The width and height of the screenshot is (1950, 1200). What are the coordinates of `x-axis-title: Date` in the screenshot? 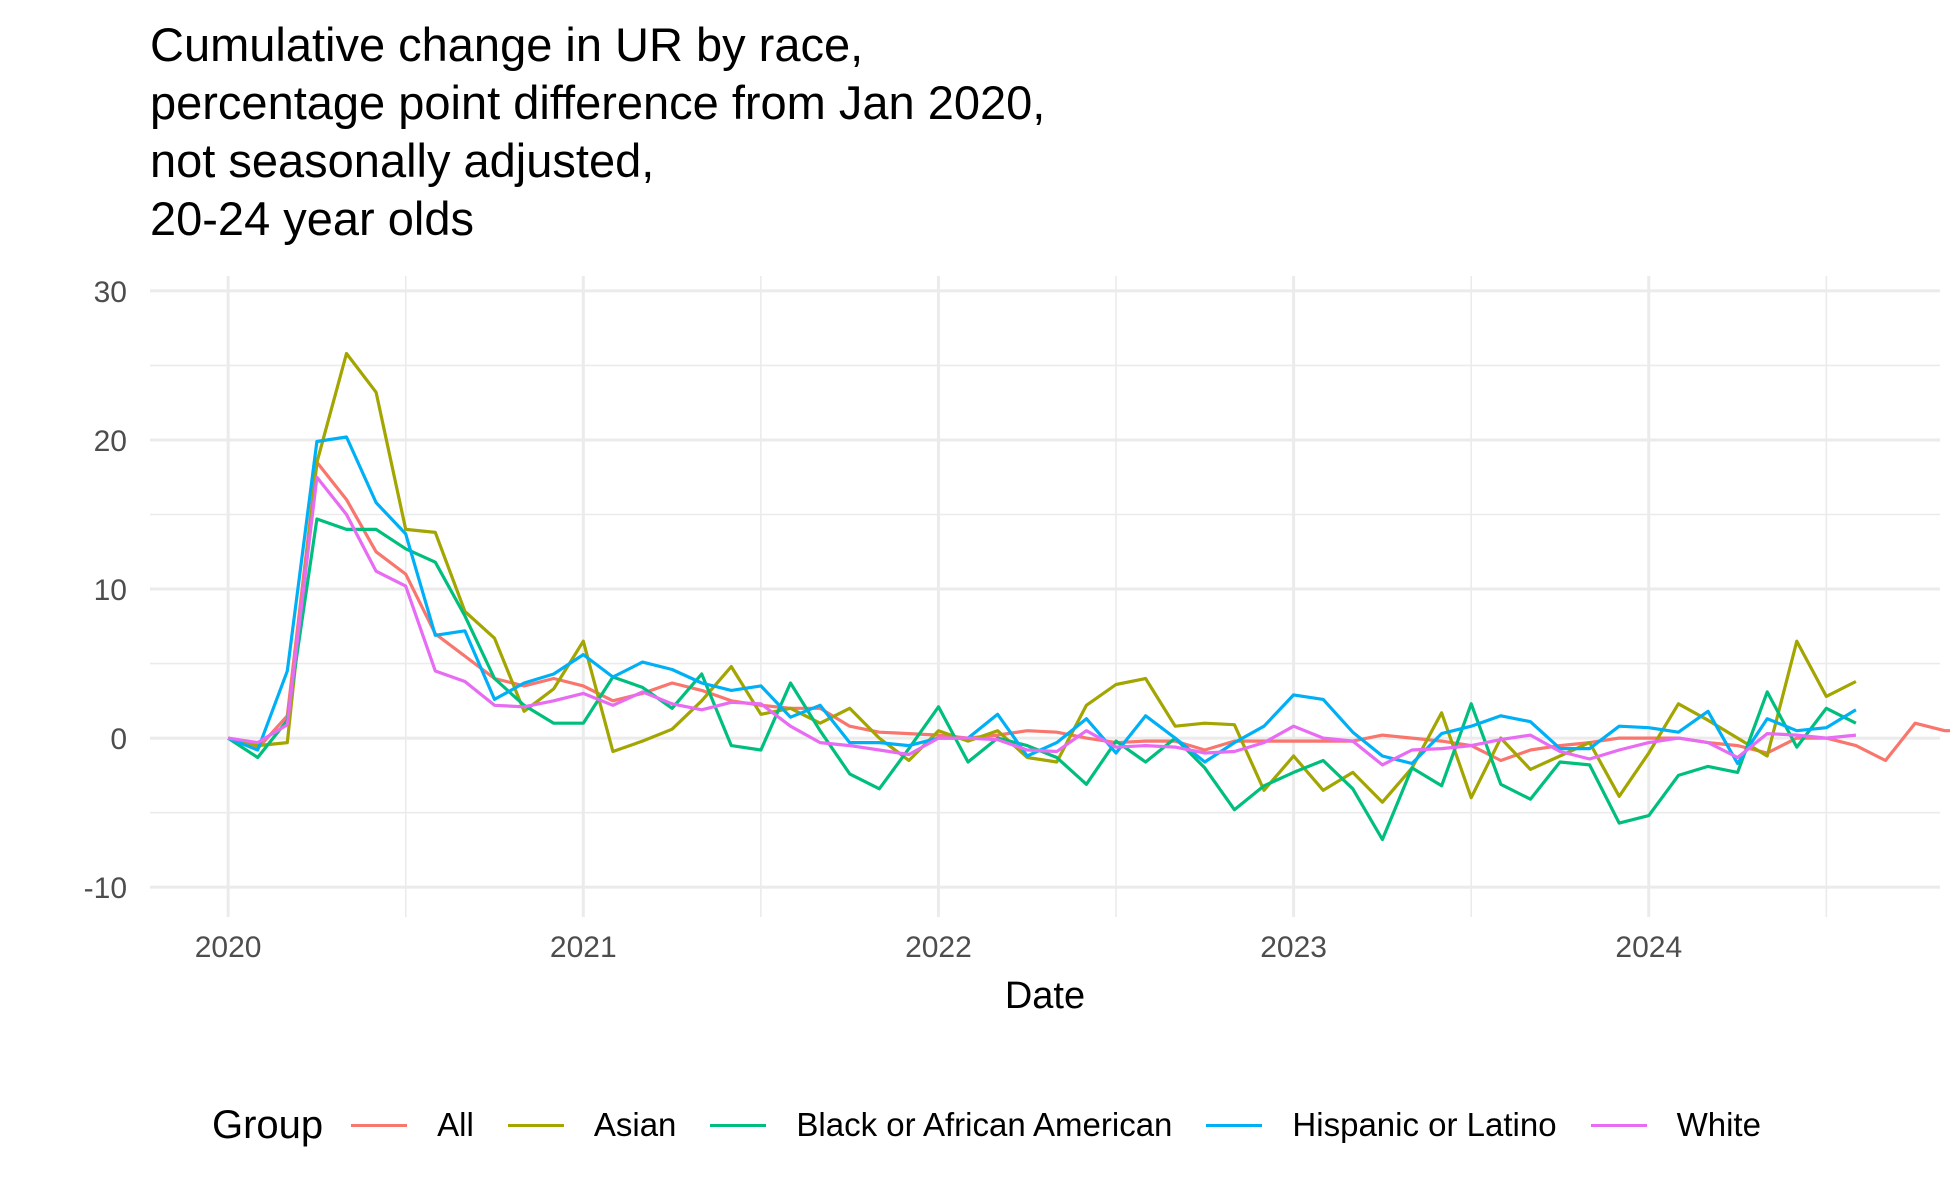 It's located at (1045, 996).